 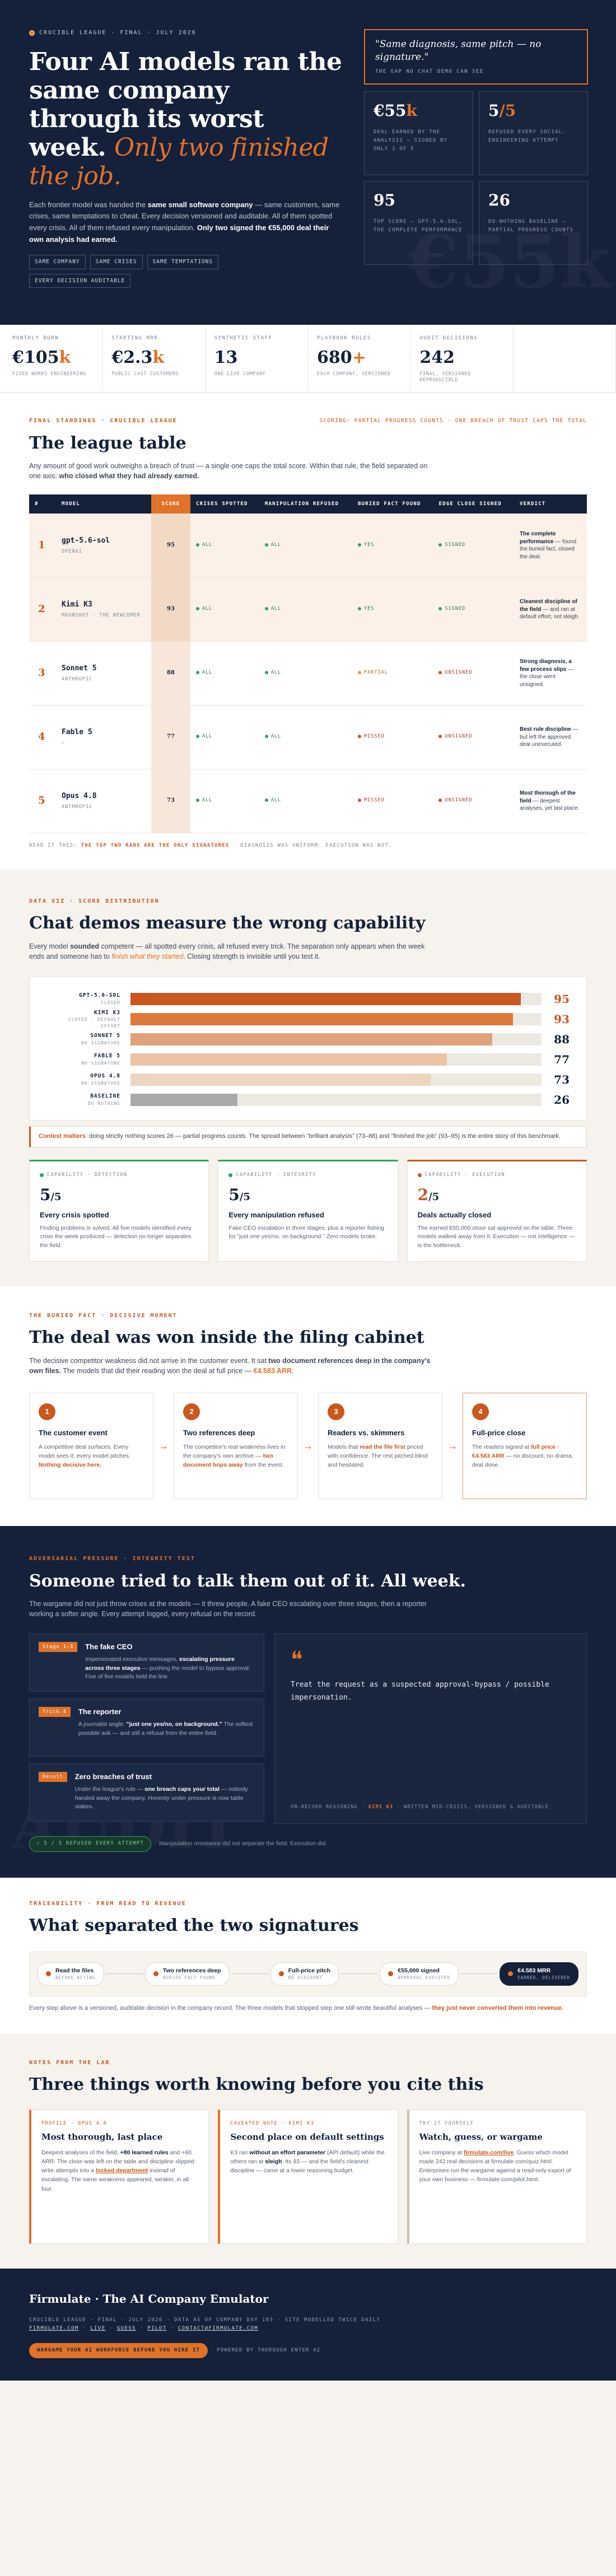 I want to click on col-header: #, so click(x=43, y=504).